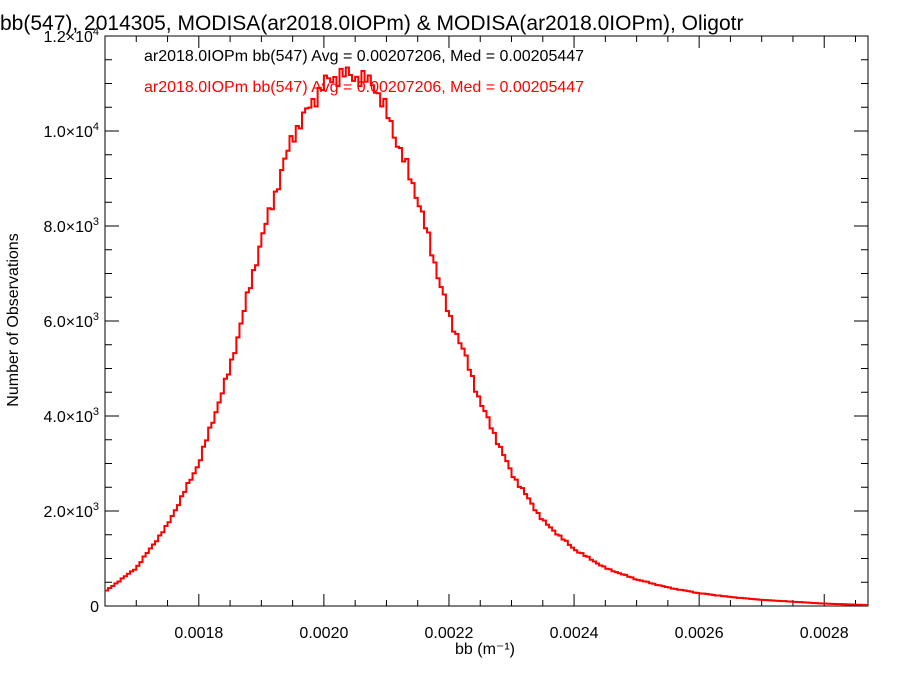 The width and height of the screenshot is (900, 675). I want to click on y-tick-label: 4.0×10³, so click(71, 416).